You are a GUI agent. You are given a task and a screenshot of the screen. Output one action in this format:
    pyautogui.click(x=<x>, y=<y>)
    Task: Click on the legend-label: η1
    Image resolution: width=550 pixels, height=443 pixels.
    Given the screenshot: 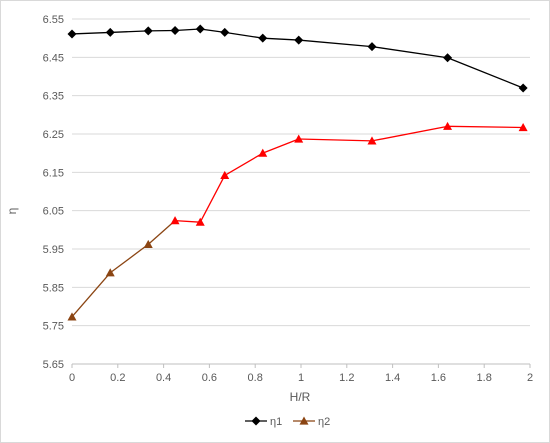 What is the action you would take?
    pyautogui.click(x=276, y=422)
    